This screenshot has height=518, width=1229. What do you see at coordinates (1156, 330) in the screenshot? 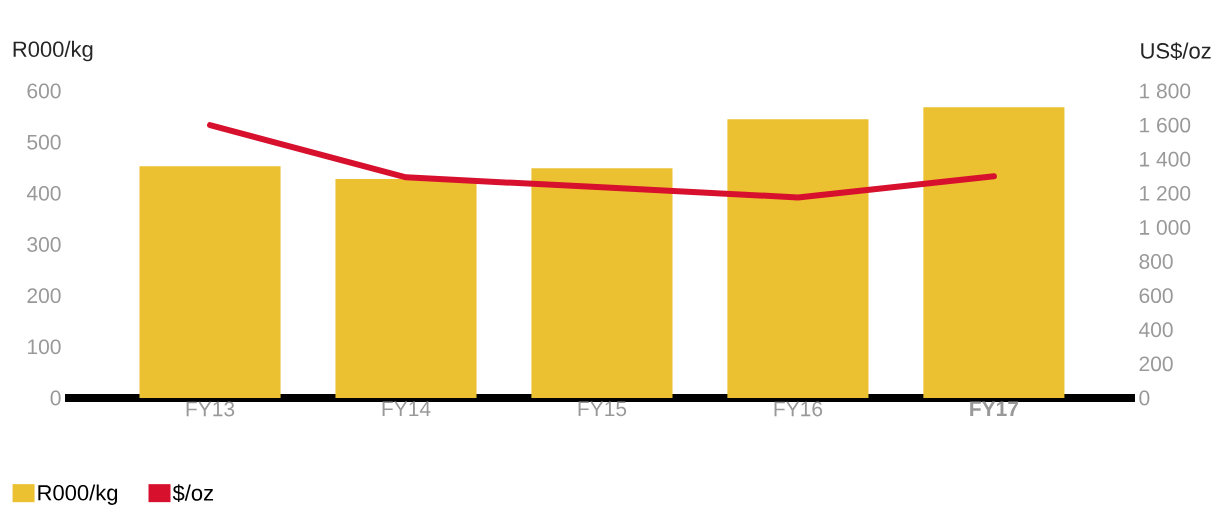
I see `y2-tick-label: 400` at bounding box center [1156, 330].